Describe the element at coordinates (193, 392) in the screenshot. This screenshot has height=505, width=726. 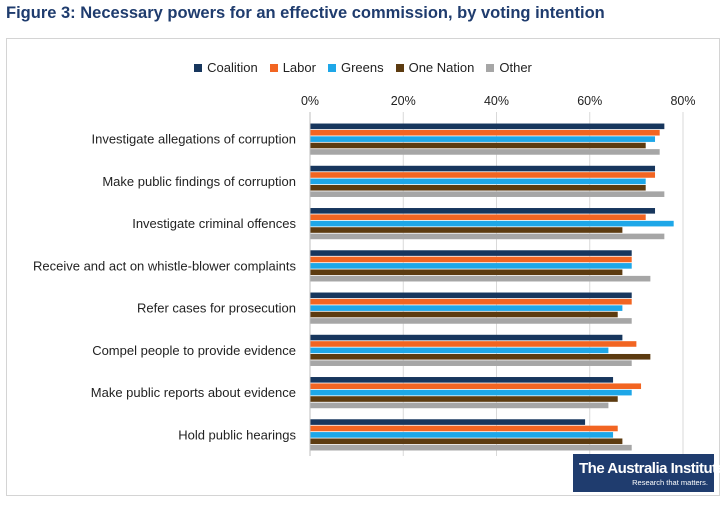
I see `category-label: Make public reports about evidence` at that location.